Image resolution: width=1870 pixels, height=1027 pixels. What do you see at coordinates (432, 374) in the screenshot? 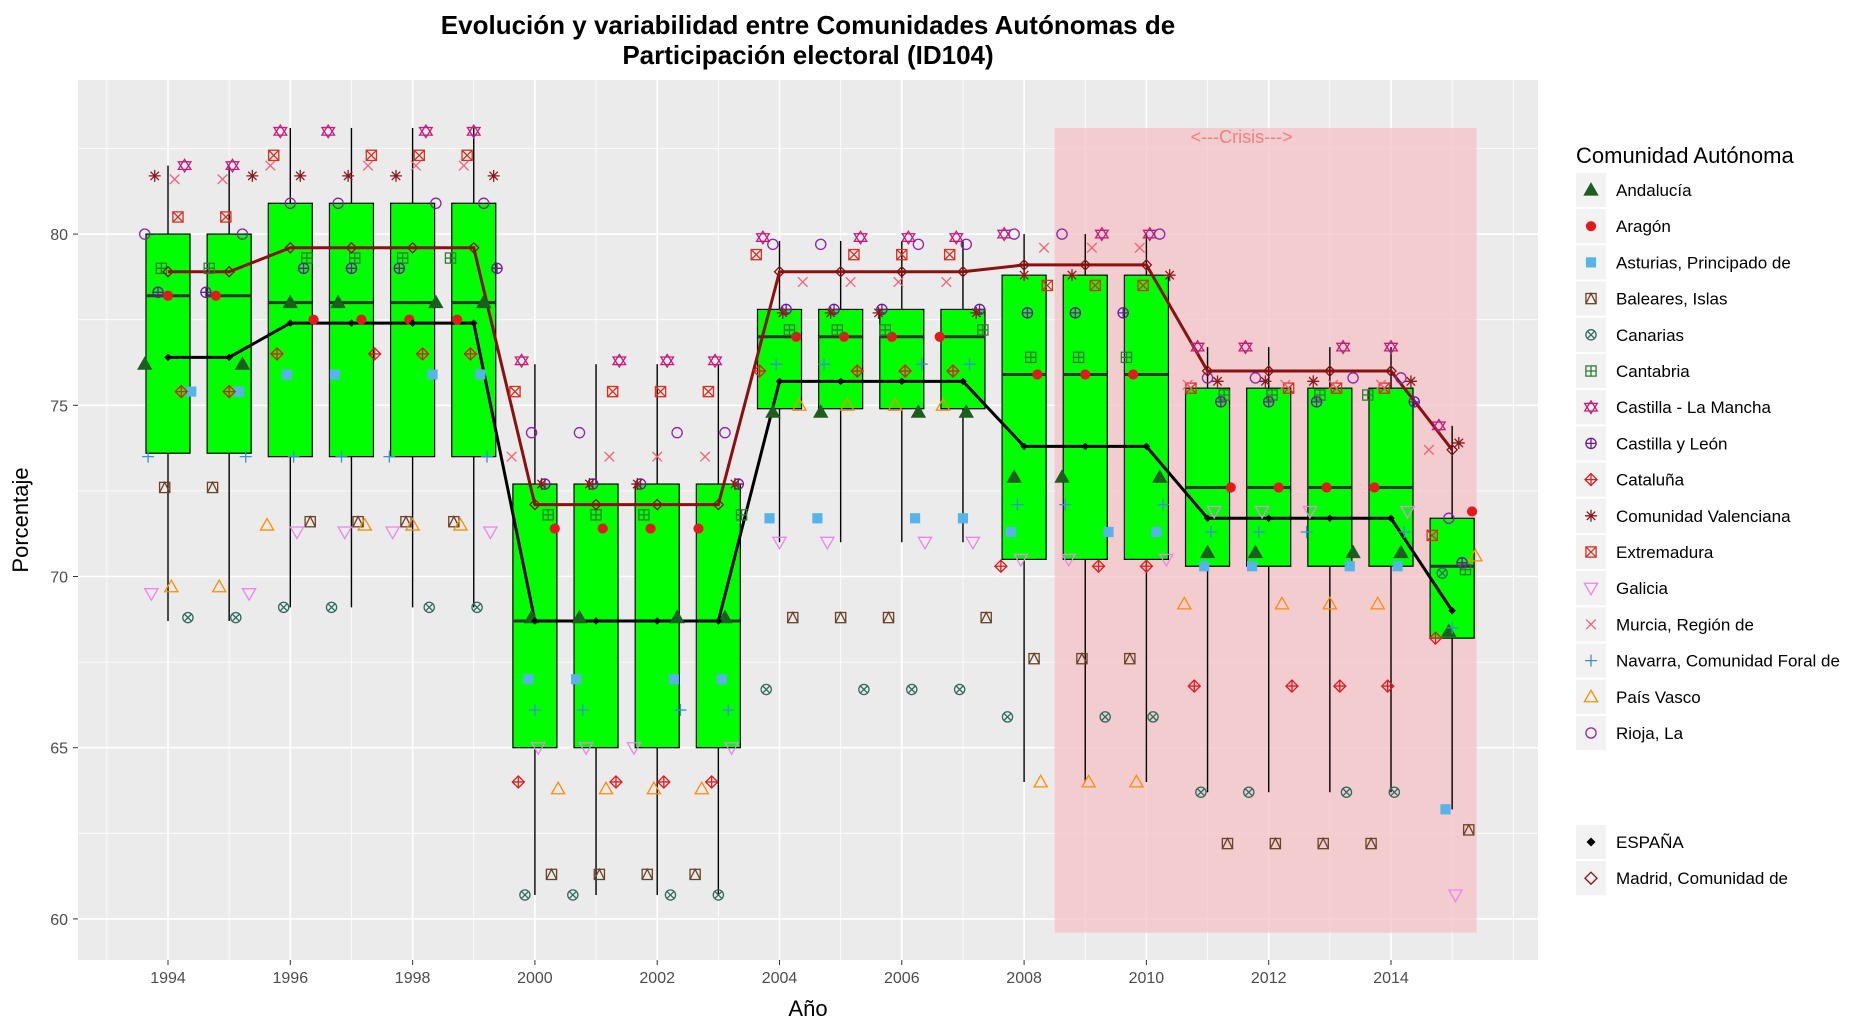
I see `marker-square-filled` at bounding box center [432, 374].